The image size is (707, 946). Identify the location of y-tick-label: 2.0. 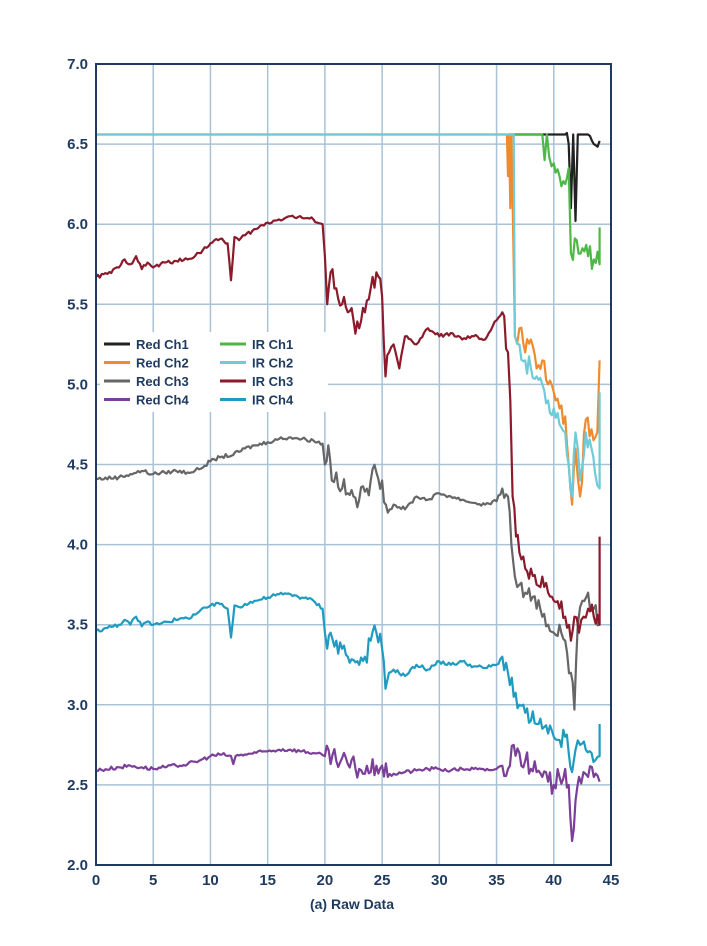
(77, 865).